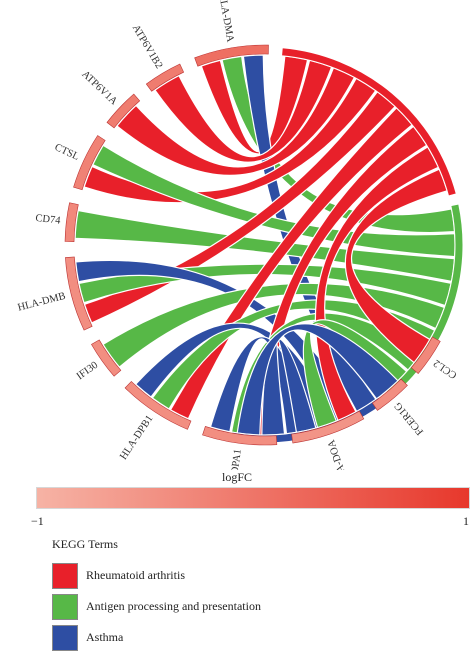  I want to click on link-atp6v1b2-rheumatoid-arthritis, so click(243, 111).